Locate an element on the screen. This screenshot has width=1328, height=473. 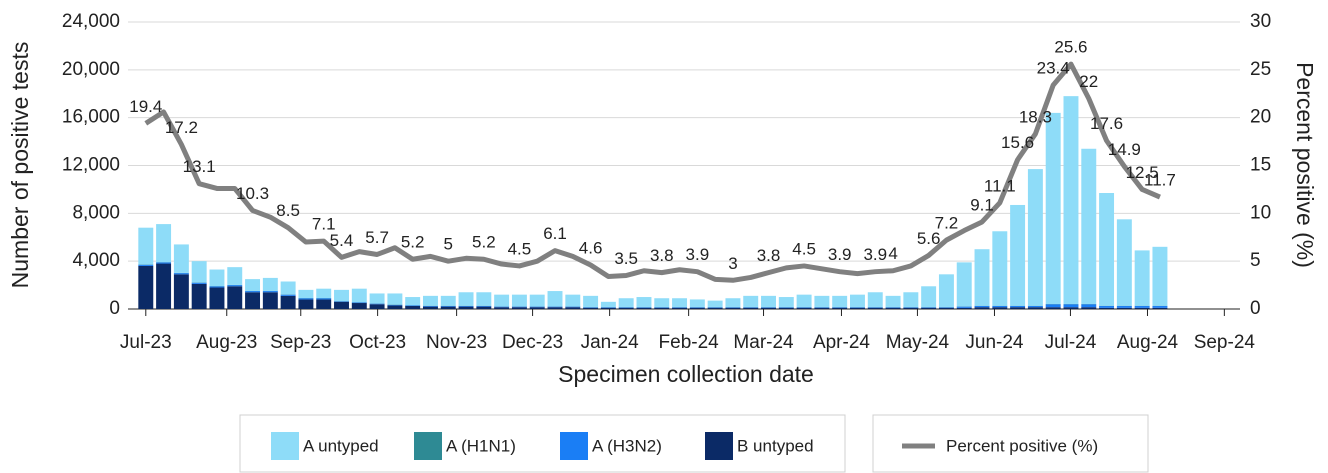
y-tick-label: 20,000 is located at coordinates (91, 69).